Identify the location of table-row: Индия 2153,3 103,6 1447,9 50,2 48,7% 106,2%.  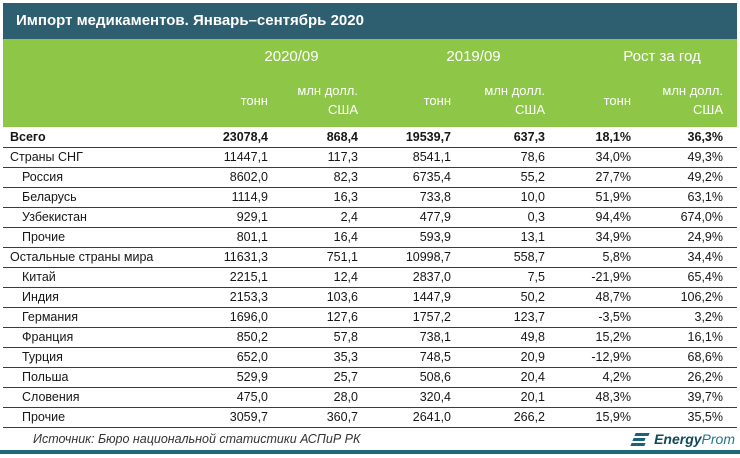
(370, 297).